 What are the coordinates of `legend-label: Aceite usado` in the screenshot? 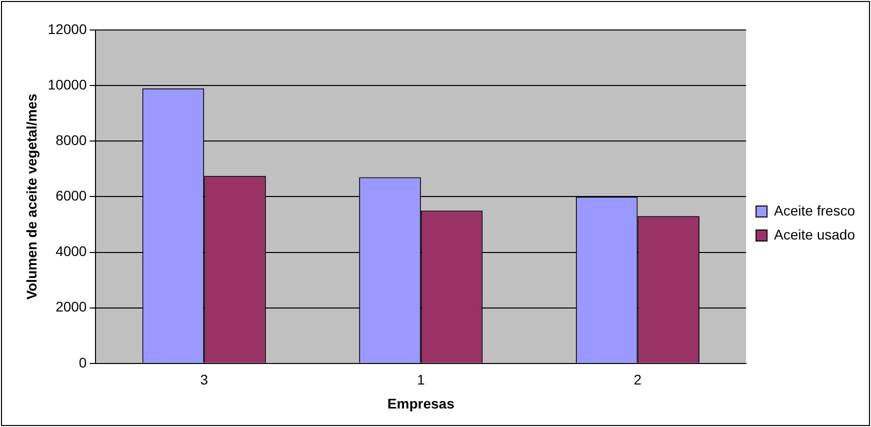 It's located at (815, 234).